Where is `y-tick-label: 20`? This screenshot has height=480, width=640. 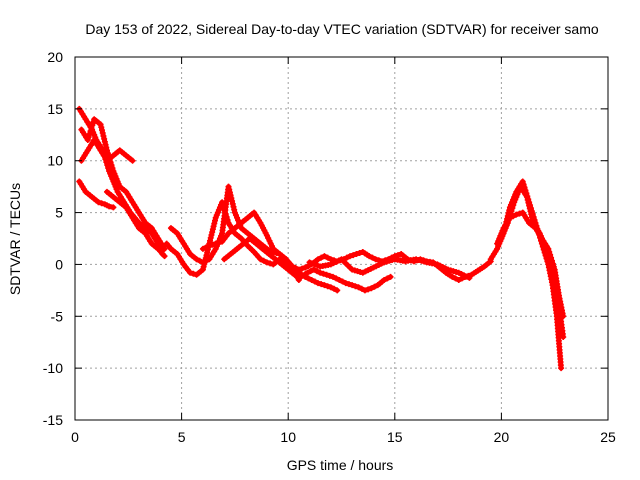 y-tick-label: 20 is located at coordinates (55, 57).